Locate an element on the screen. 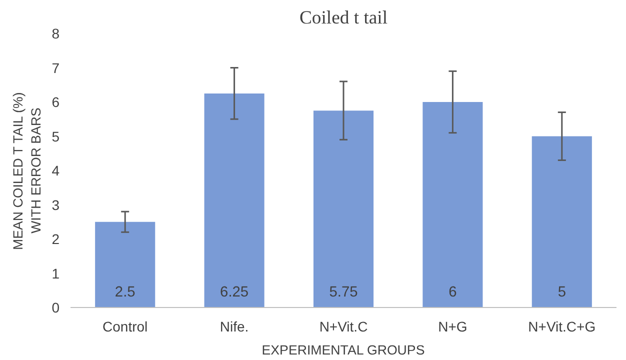  y-tick-label: 2 is located at coordinates (56, 239).